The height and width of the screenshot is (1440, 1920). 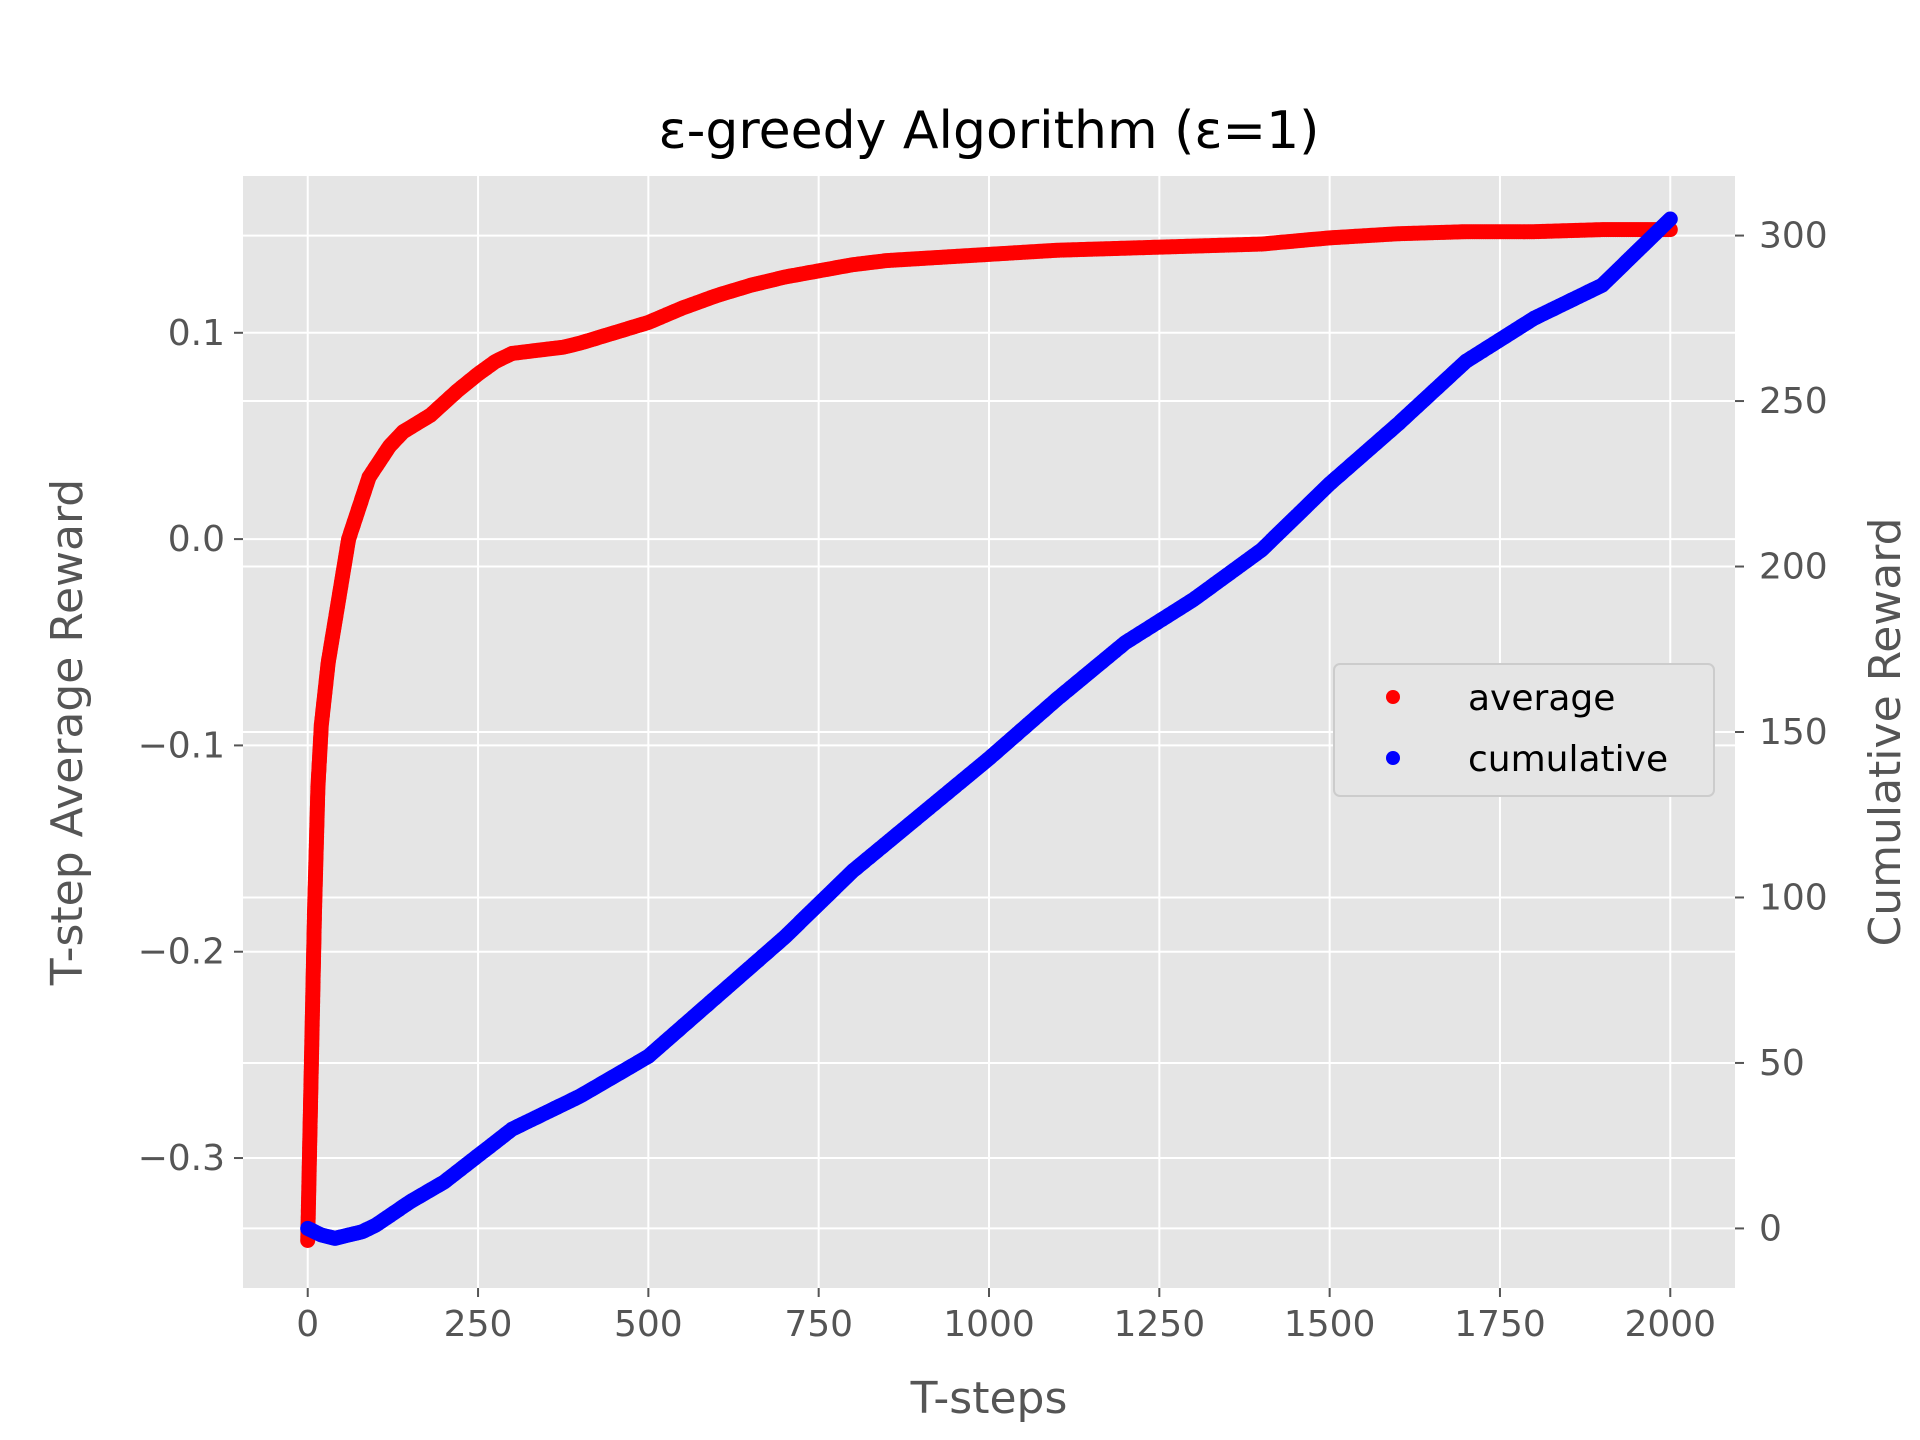 What do you see at coordinates (1160, 1324) in the screenshot?
I see `x-tick-label: 1250` at bounding box center [1160, 1324].